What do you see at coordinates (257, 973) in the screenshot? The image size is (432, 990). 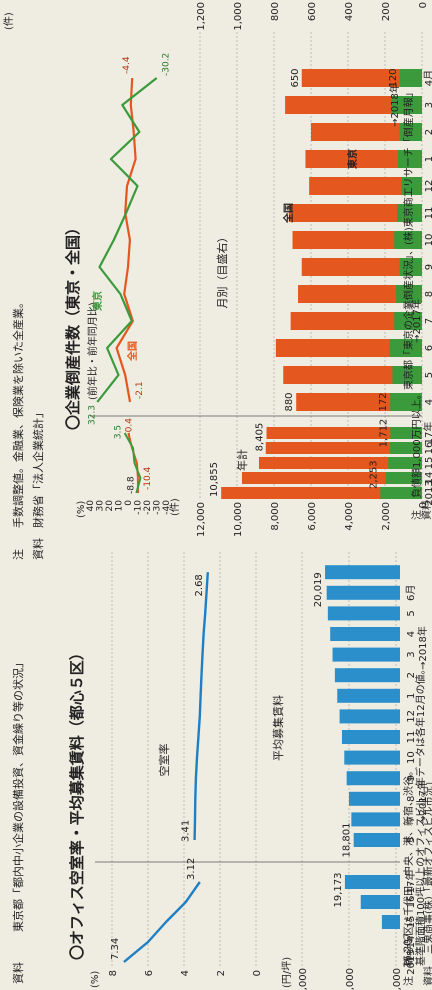 I see `office-line-axis-tick: 0` at bounding box center [257, 973].